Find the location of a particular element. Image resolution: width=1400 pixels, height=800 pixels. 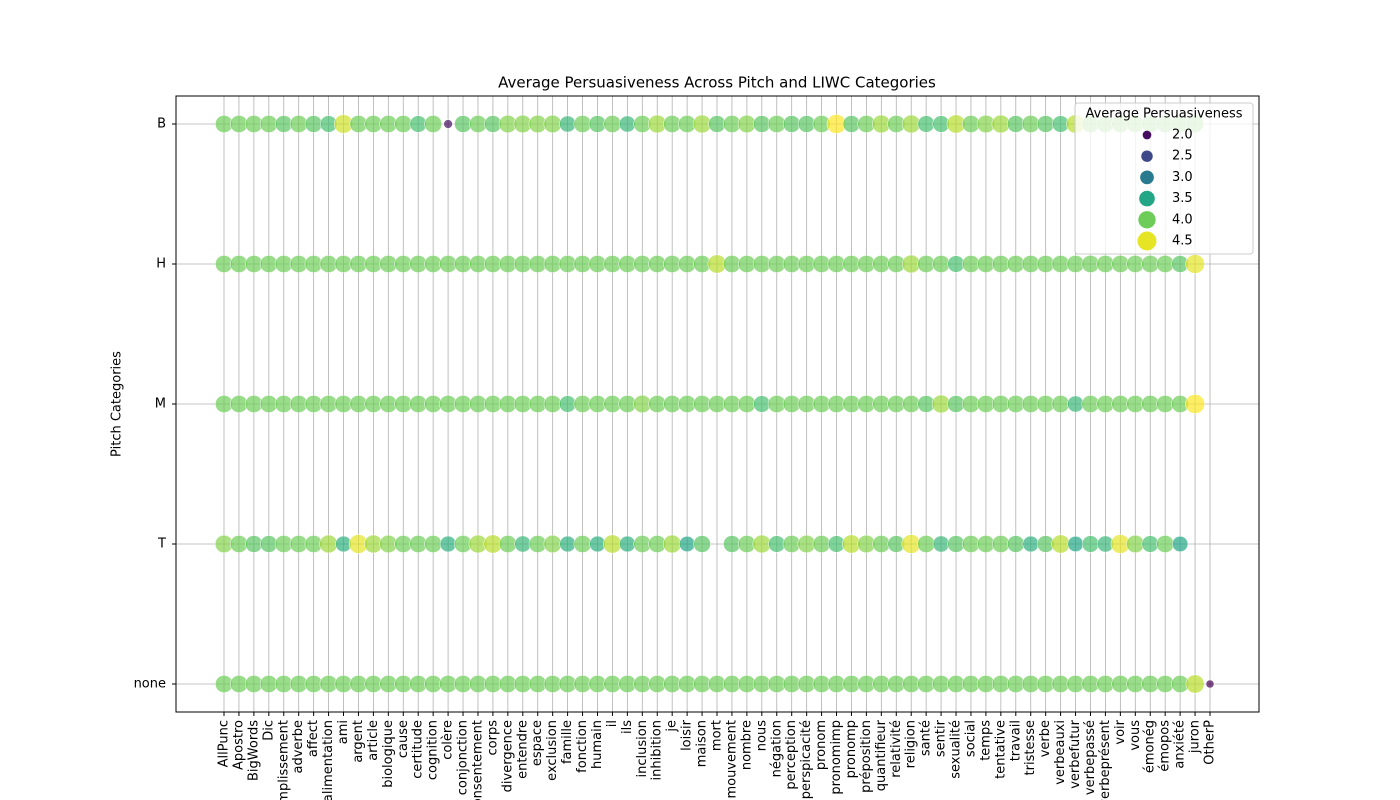

x-tick-label: article is located at coordinates (373, 740).